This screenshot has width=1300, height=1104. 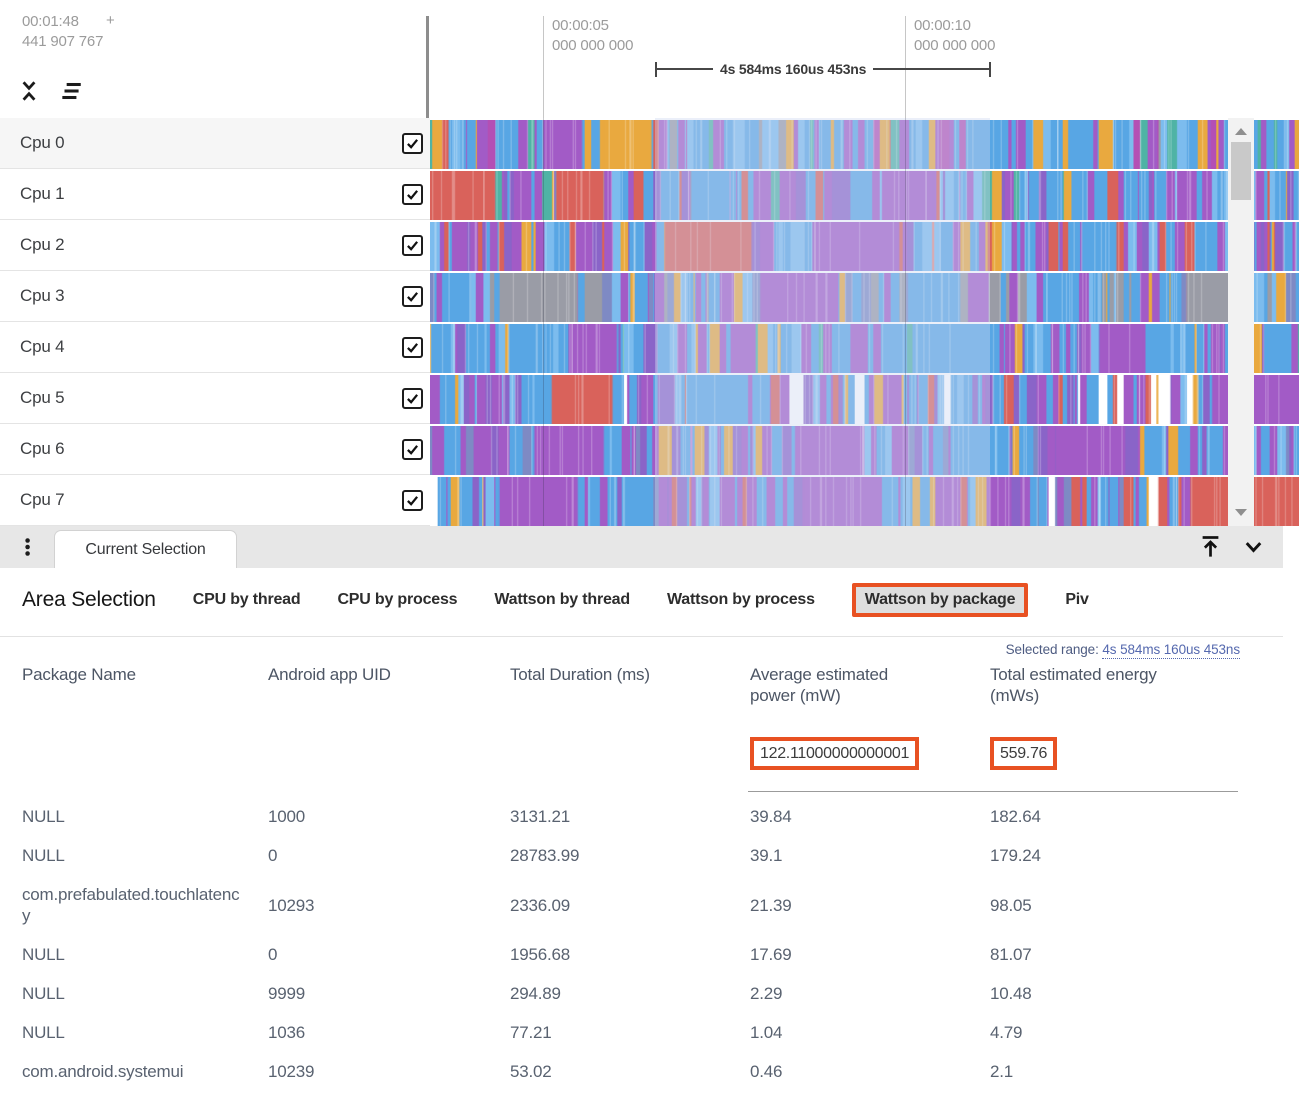 What do you see at coordinates (42, 244) in the screenshot?
I see `track-name: Cpu 2` at bounding box center [42, 244].